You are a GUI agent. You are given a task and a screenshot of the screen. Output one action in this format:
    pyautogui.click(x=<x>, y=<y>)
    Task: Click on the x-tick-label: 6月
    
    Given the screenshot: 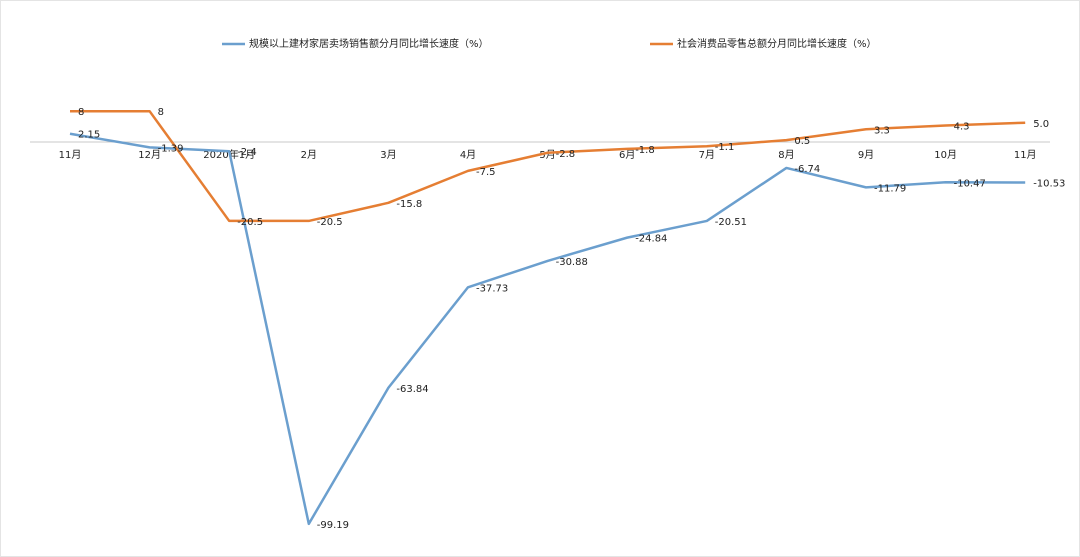 What is the action you would take?
    pyautogui.click(x=627, y=155)
    